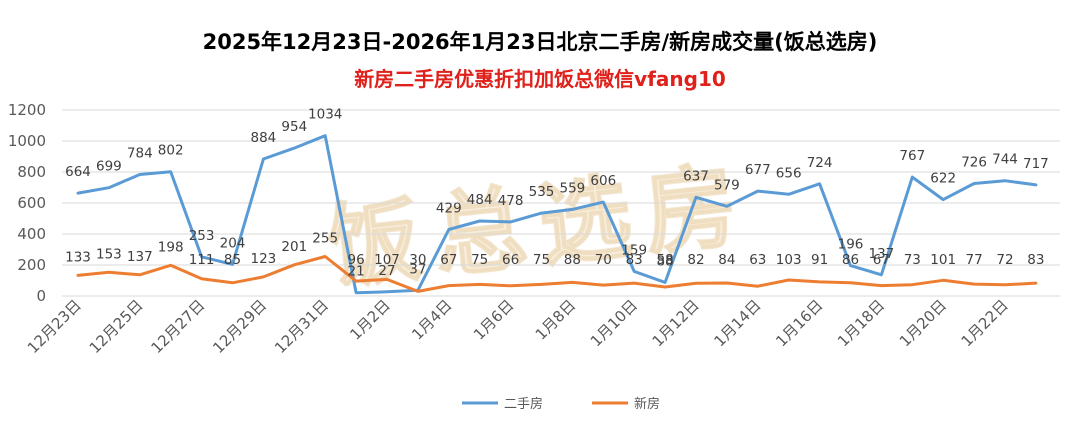 Image resolution: width=1080 pixels, height=422 pixels. What do you see at coordinates (369, 319) in the screenshot?
I see `x-tick-label: 1月2日` at bounding box center [369, 319].